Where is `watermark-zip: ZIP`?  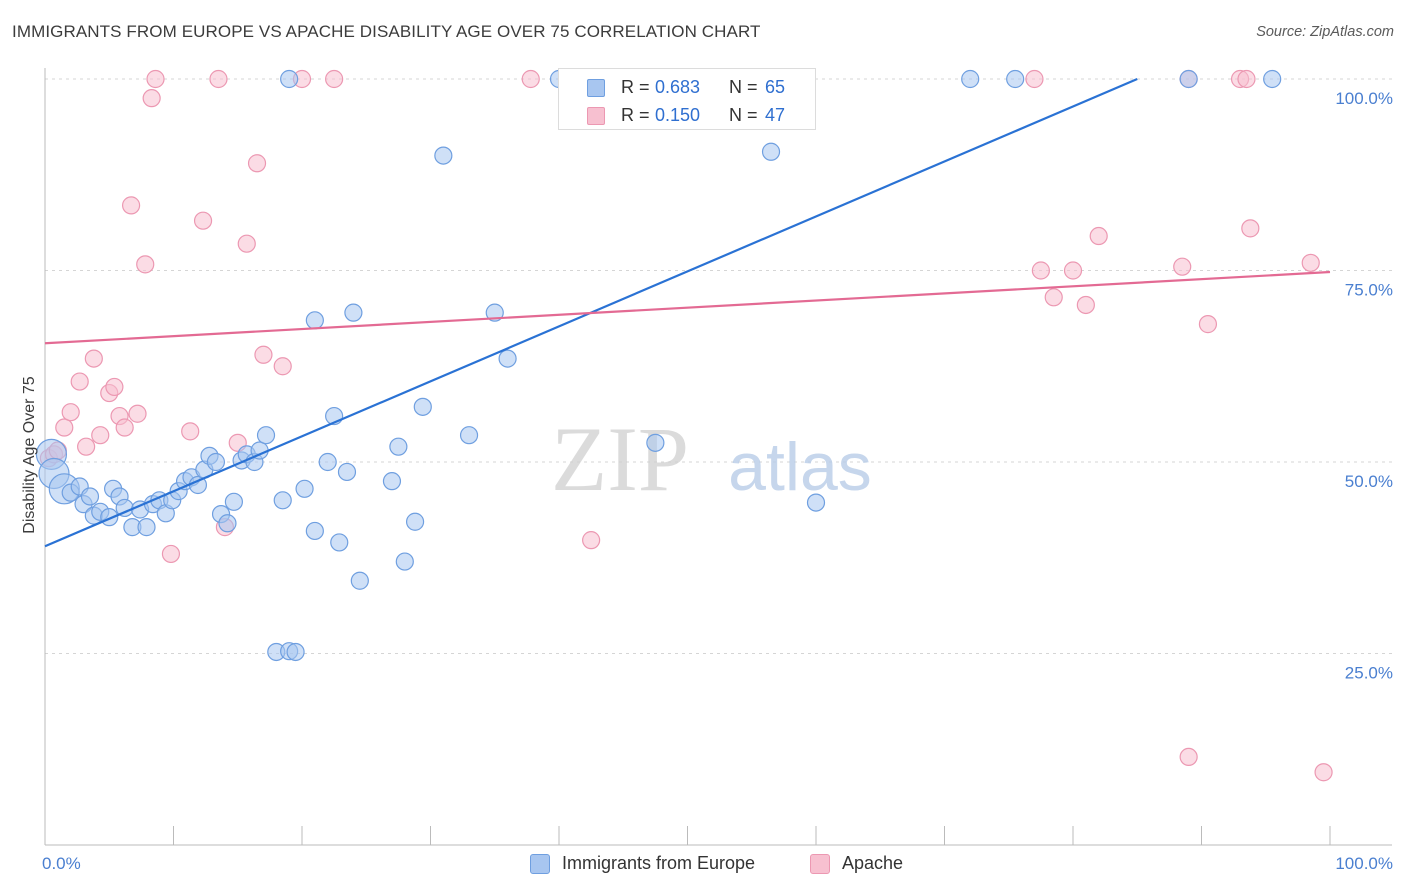
watermark-zip: ZIP is located at coordinates (620, 459).